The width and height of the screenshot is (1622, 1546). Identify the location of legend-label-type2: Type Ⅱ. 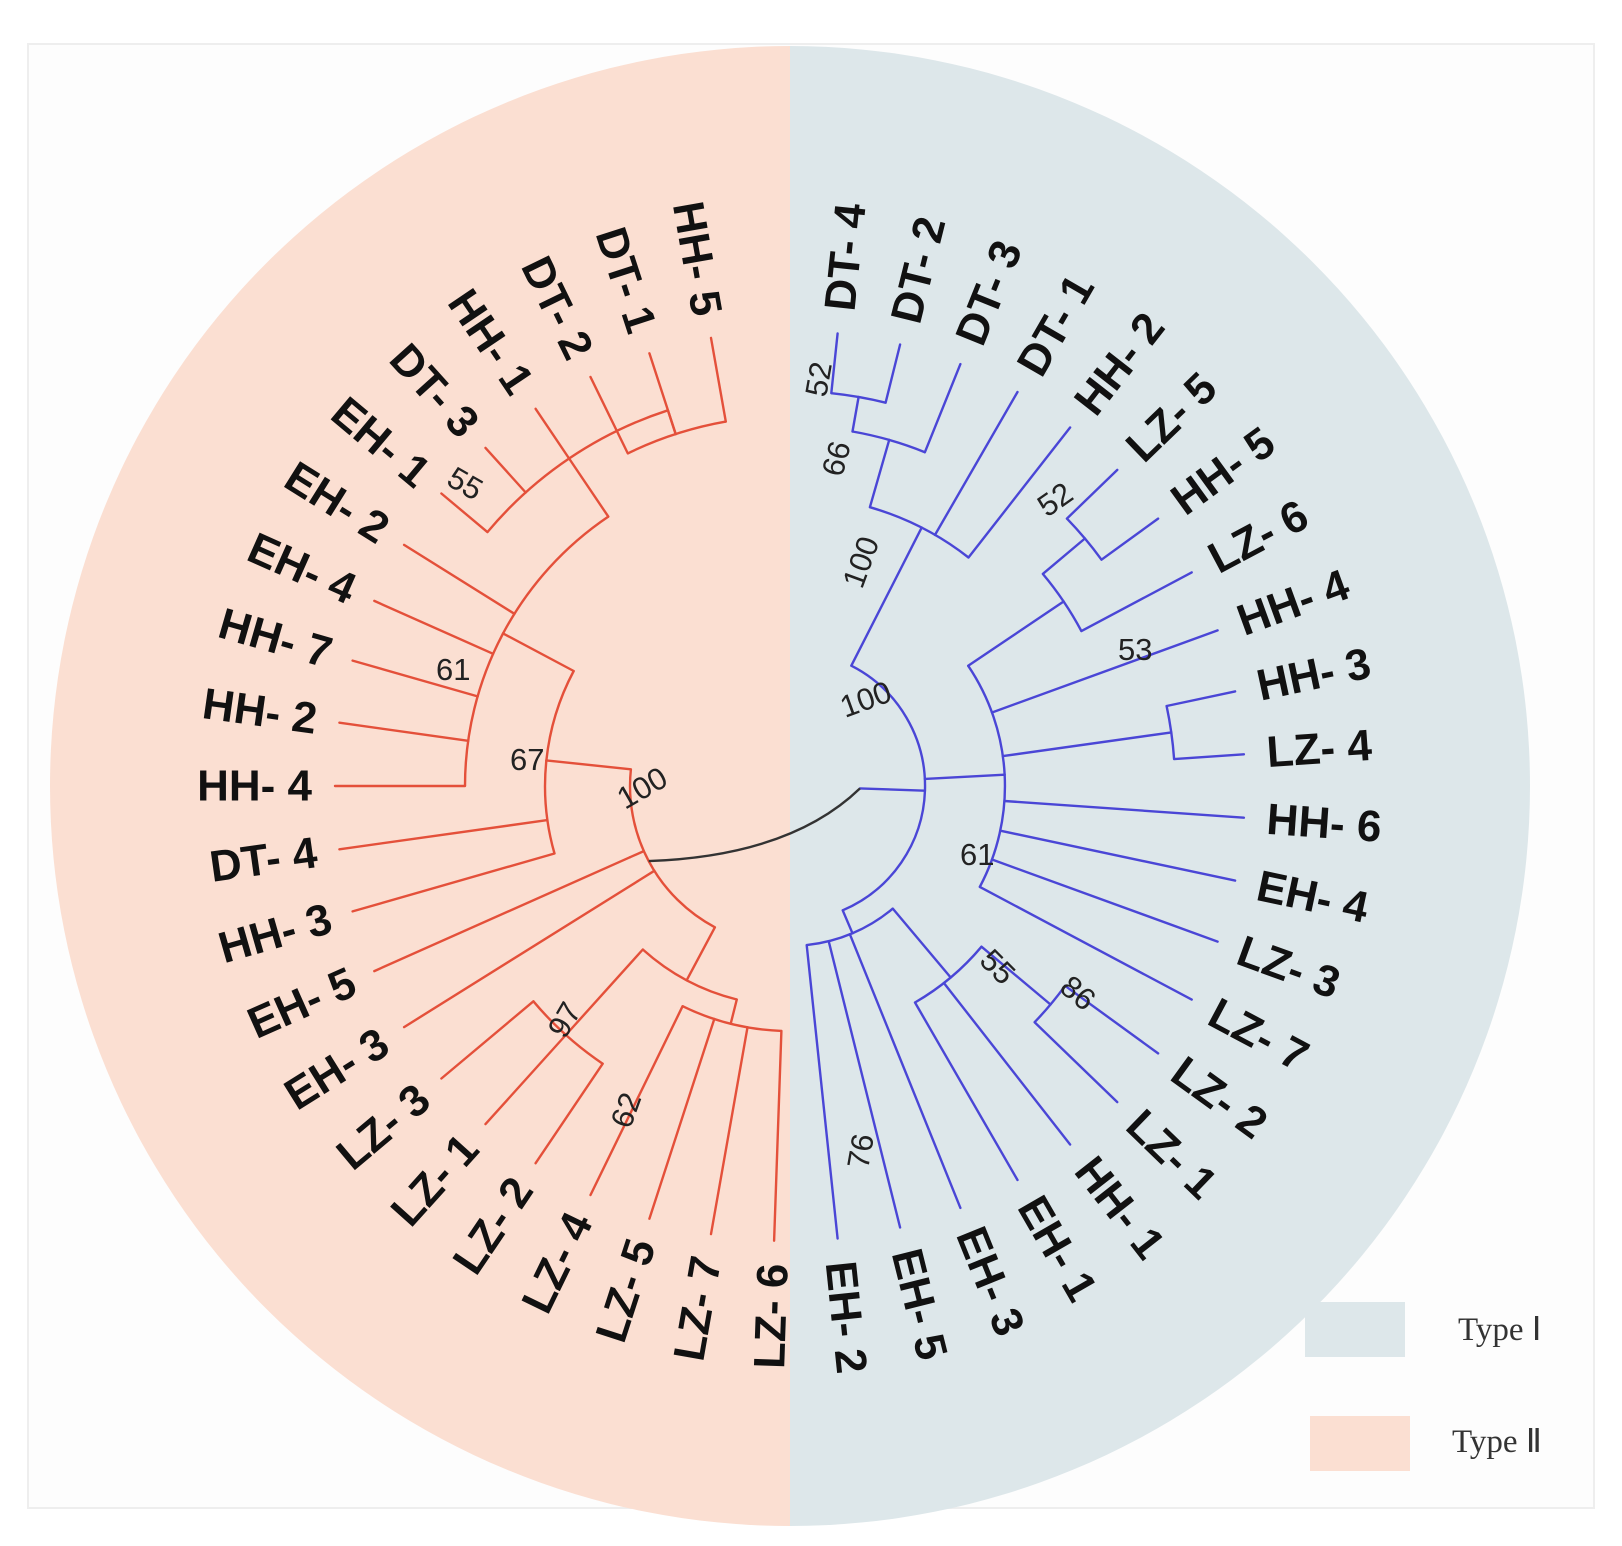
(1497, 1442).